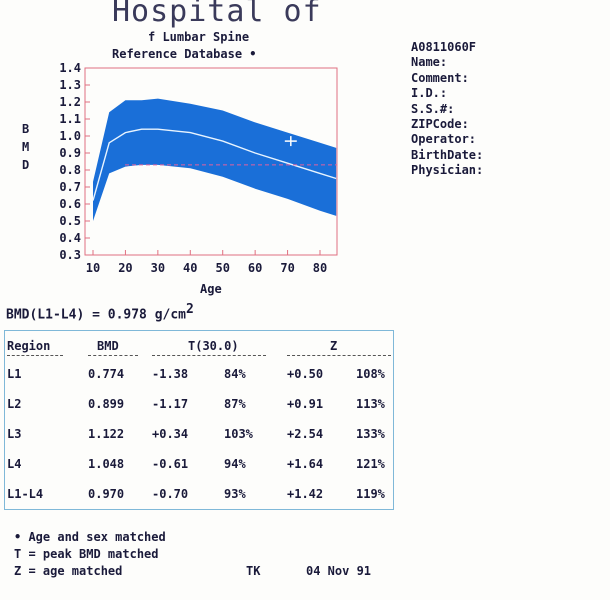 Image resolution: width=610 pixels, height=600 pixels. I want to click on cell-t-percent: 93%, so click(235, 494).